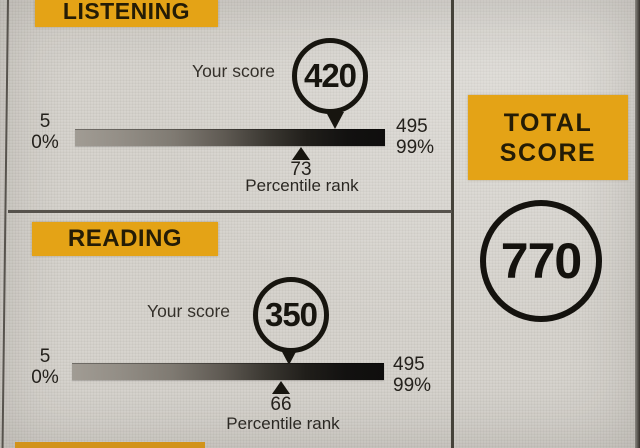 This screenshot has height=448, width=640. I want to click on listening-scale-max: 495 99%, so click(423, 137).